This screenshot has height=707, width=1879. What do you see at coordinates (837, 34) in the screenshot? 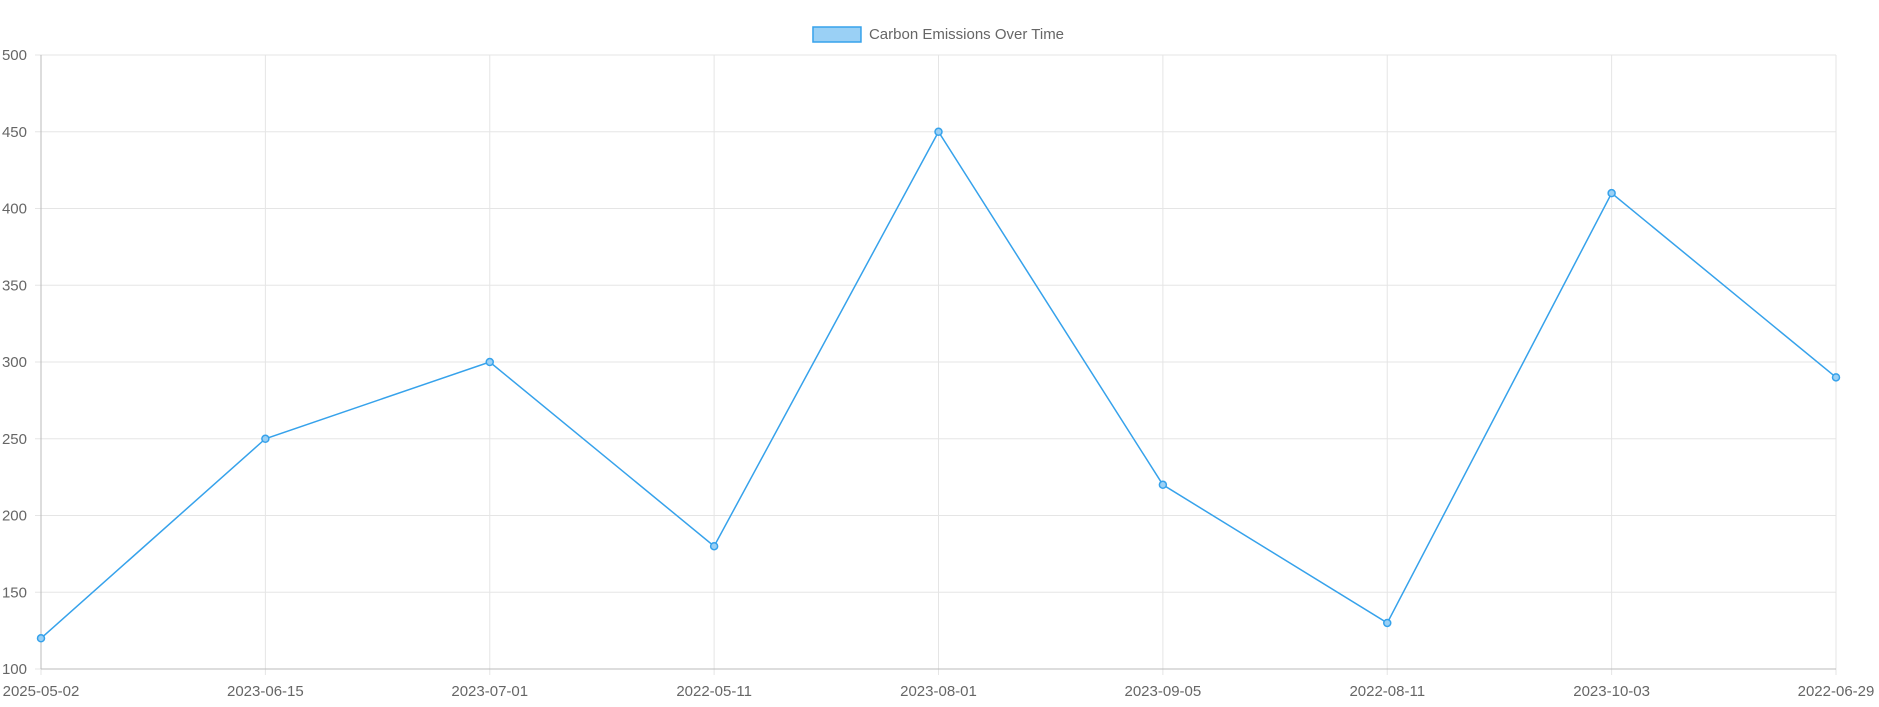
I see `legend-swatch` at bounding box center [837, 34].